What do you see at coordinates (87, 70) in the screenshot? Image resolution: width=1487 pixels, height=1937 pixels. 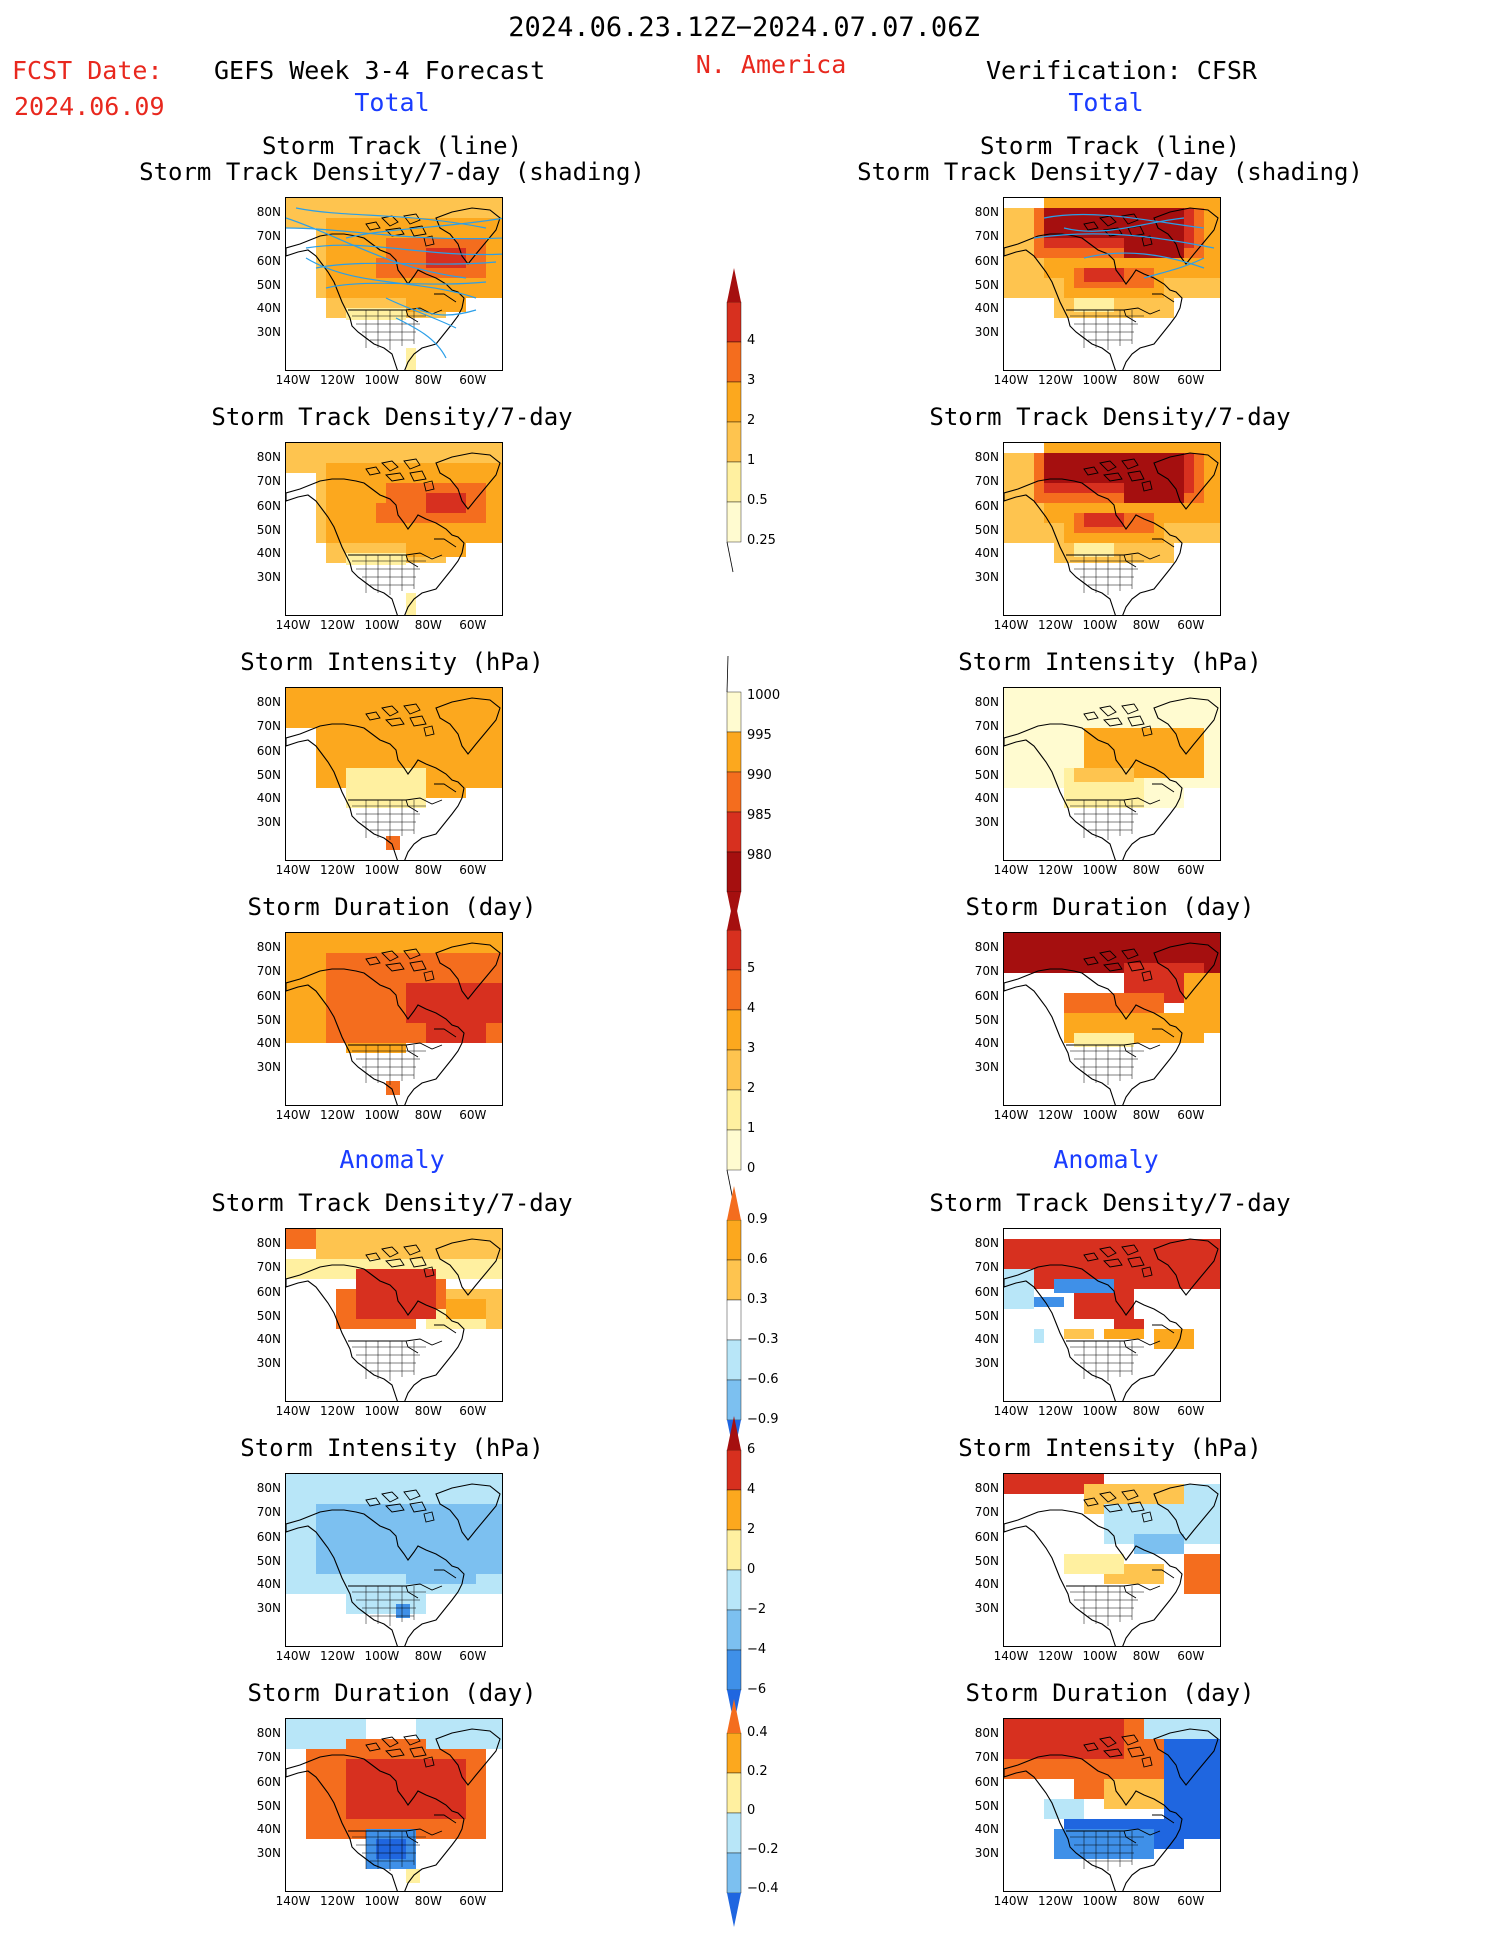 I see `fcst-date-label: FCST Date:` at bounding box center [87, 70].